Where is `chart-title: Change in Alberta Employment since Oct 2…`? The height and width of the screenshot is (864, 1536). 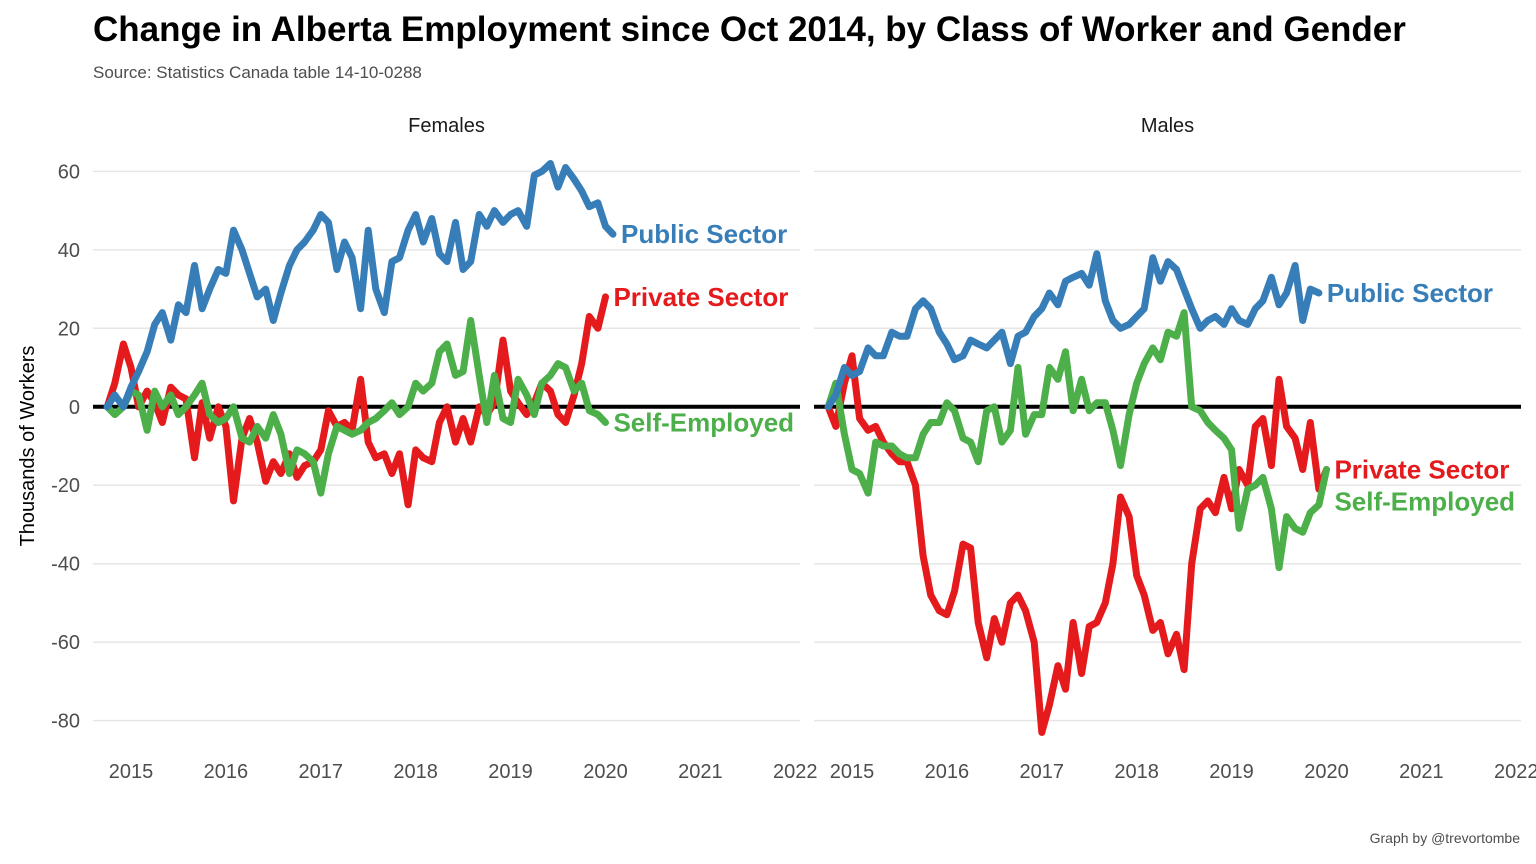
chart-title: Change in Alberta Employment since Oct 2… is located at coordinates (749, 29).